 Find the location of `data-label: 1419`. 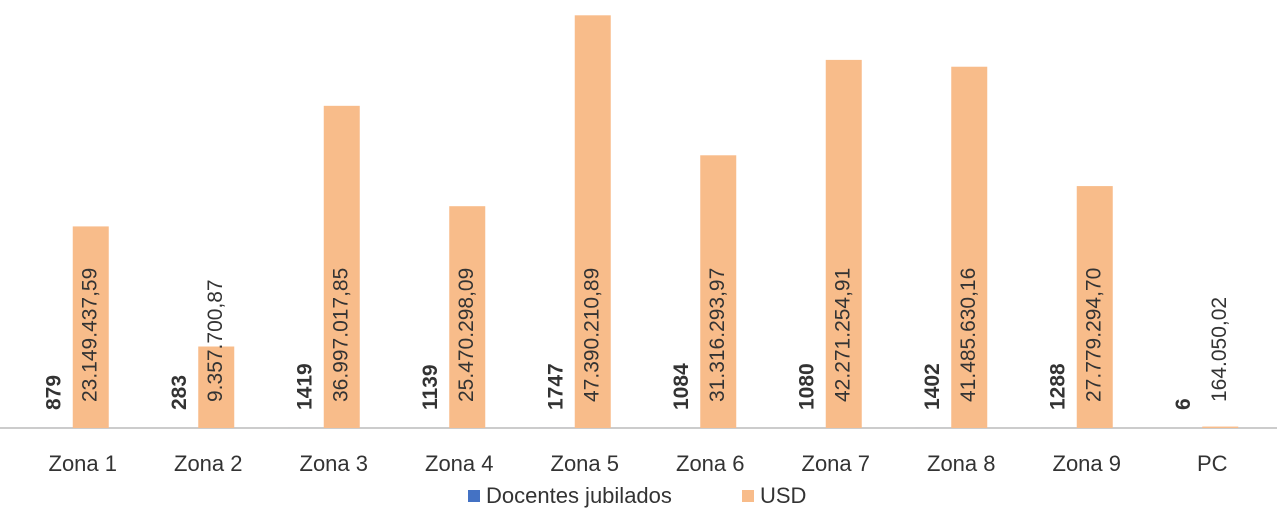

data-label: 1419 is located at coordinates (304, 386).